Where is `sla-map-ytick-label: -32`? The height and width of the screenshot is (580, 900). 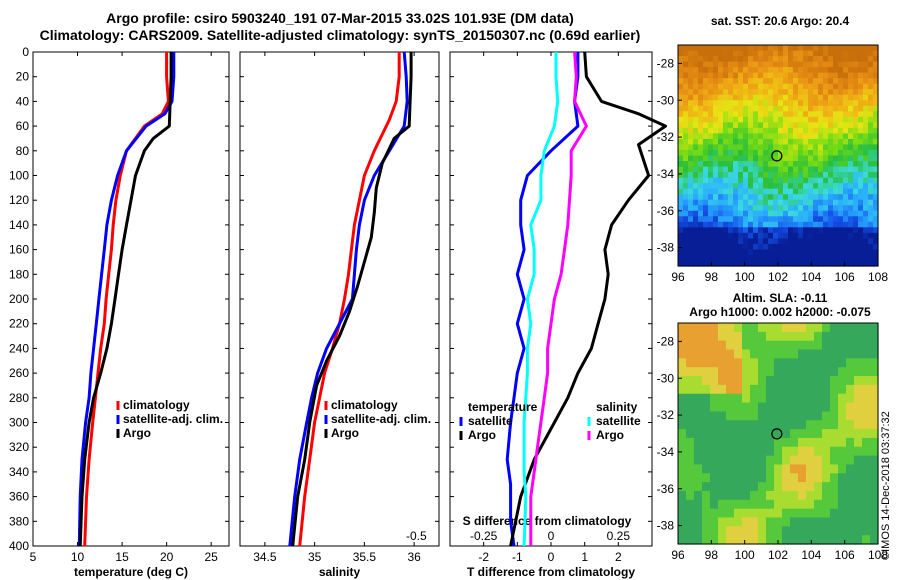
sla-map-ytick-label: -32 is located at coordinates (666, 415).